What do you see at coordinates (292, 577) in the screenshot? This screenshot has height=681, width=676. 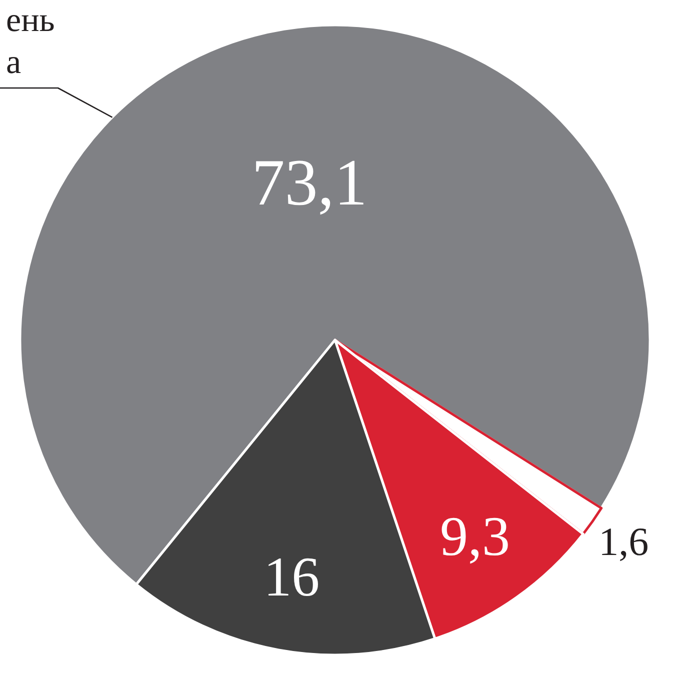 I see `data-label: 16` at bounding box center [292, 577].